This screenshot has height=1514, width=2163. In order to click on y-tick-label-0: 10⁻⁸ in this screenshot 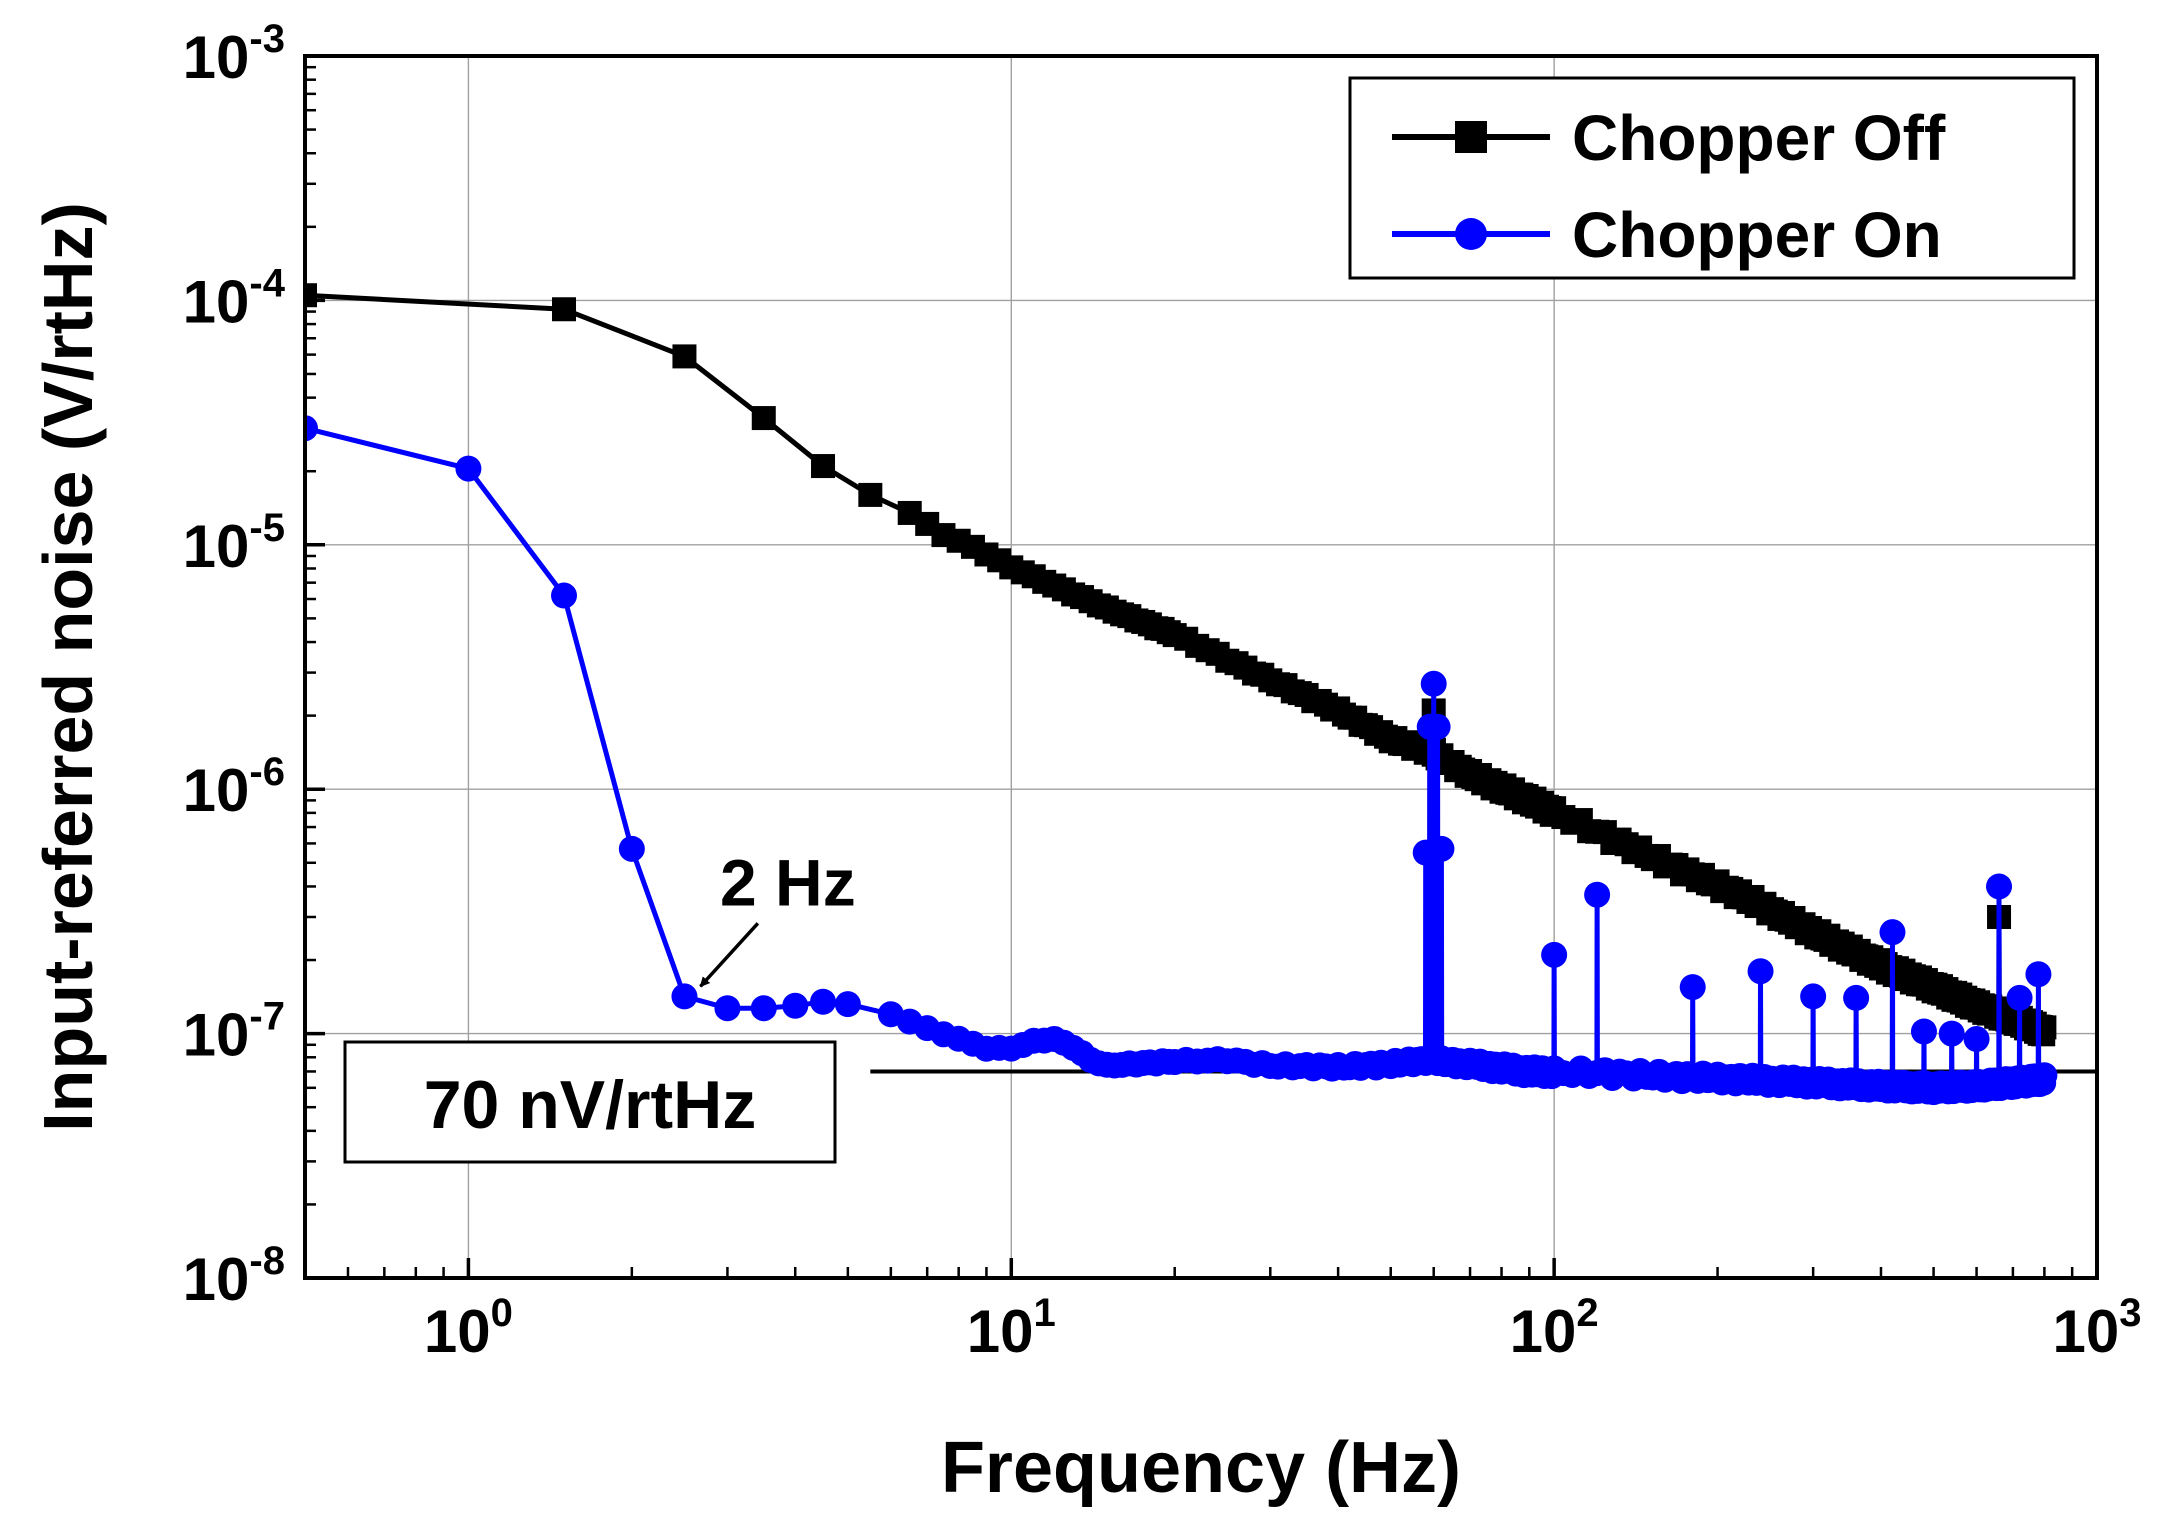, I will do `click(234, 1276)`.